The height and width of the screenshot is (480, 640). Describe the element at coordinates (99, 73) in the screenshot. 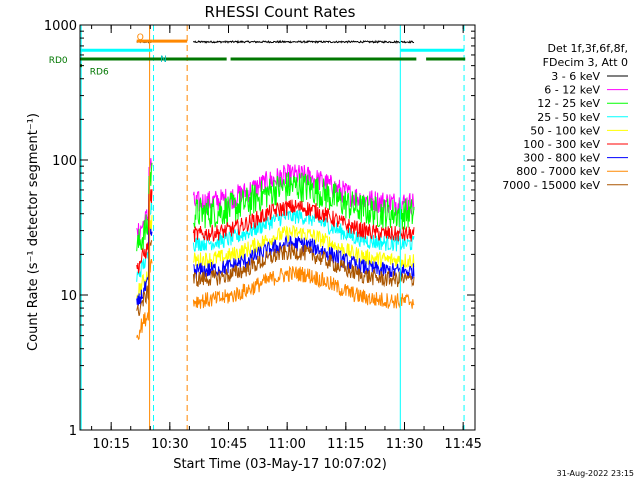

I see `flag-label: RD6` at that location.